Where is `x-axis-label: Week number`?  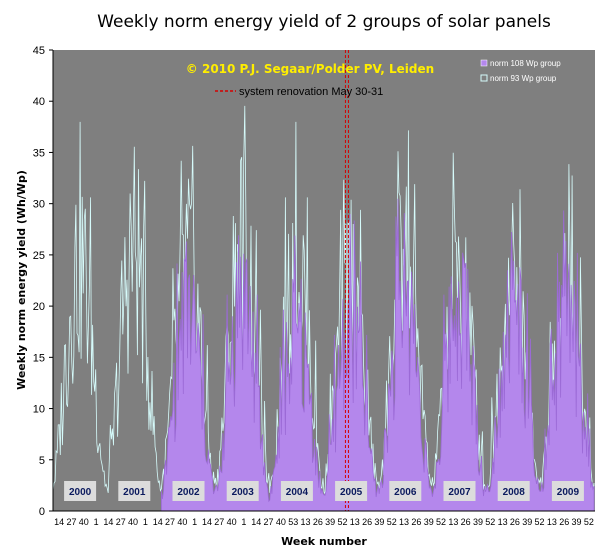
x-axis-label: Week number is located at coordinates (324, 541).